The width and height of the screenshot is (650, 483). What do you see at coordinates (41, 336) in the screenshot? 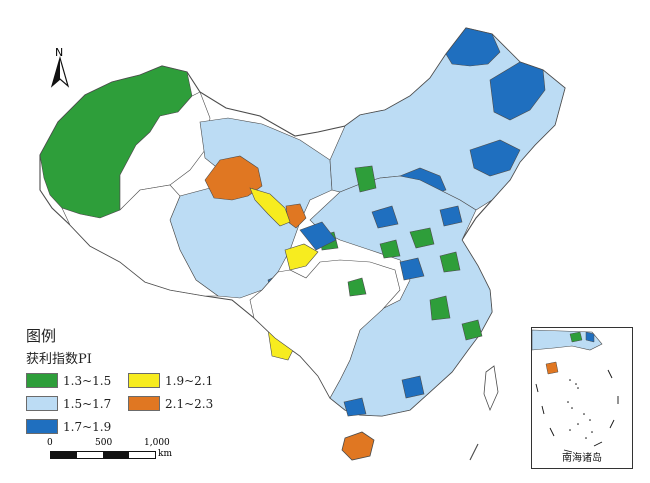
I see `legend-title: 图例` at bounding box center [41, 336].